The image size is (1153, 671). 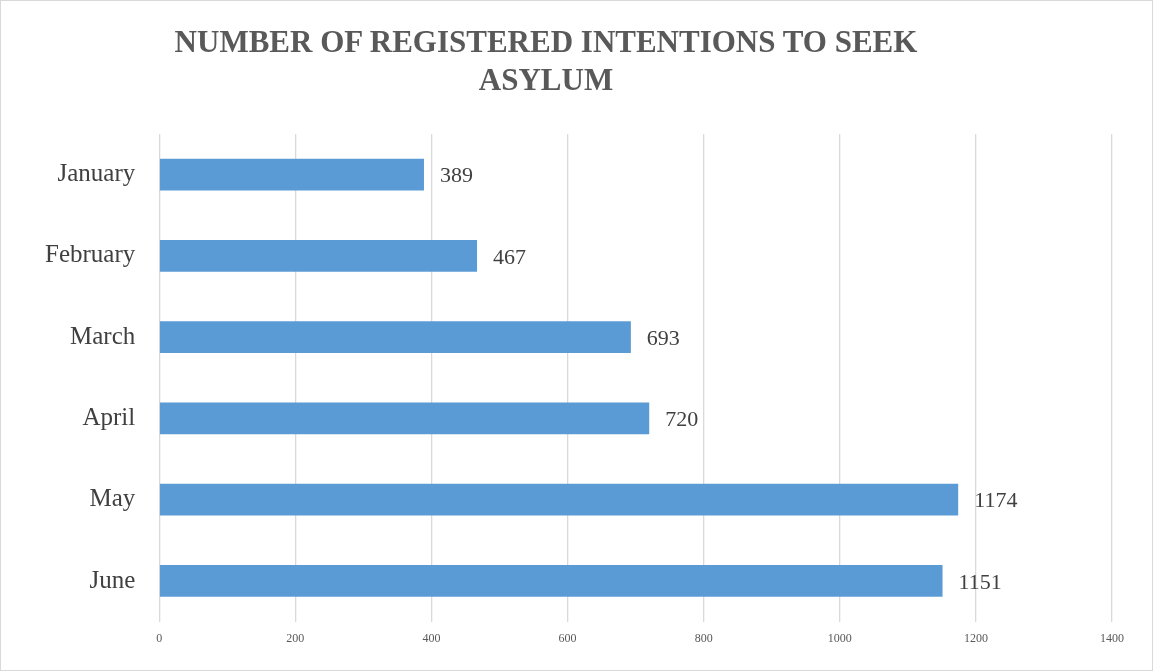 What do you see at coordinates (682, 419) in the screenshot?
I see `data-label: 720` at bounding box center [682, 419].